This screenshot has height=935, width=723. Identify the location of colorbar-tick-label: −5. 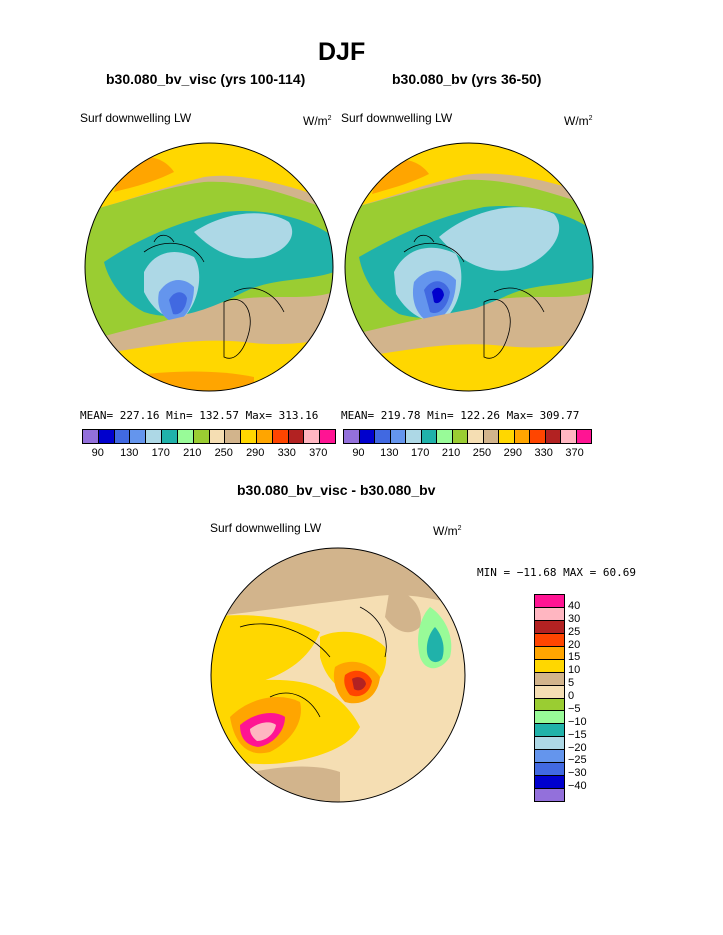
(574, 708).